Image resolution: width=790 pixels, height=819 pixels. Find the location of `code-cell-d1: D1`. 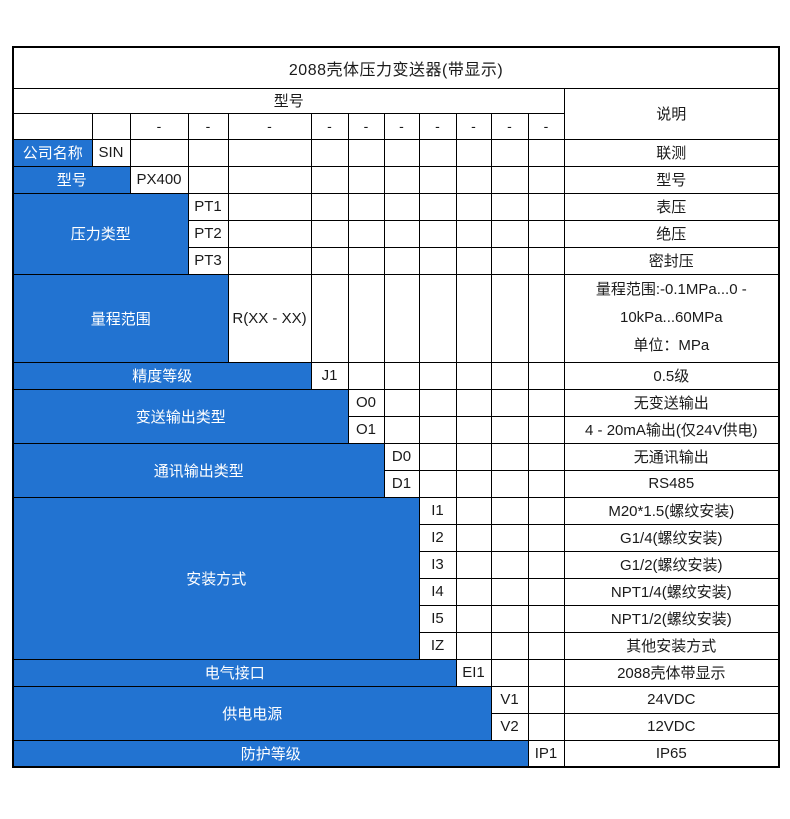

code-cell-d1: D1 is located at coordinates (401, 483).